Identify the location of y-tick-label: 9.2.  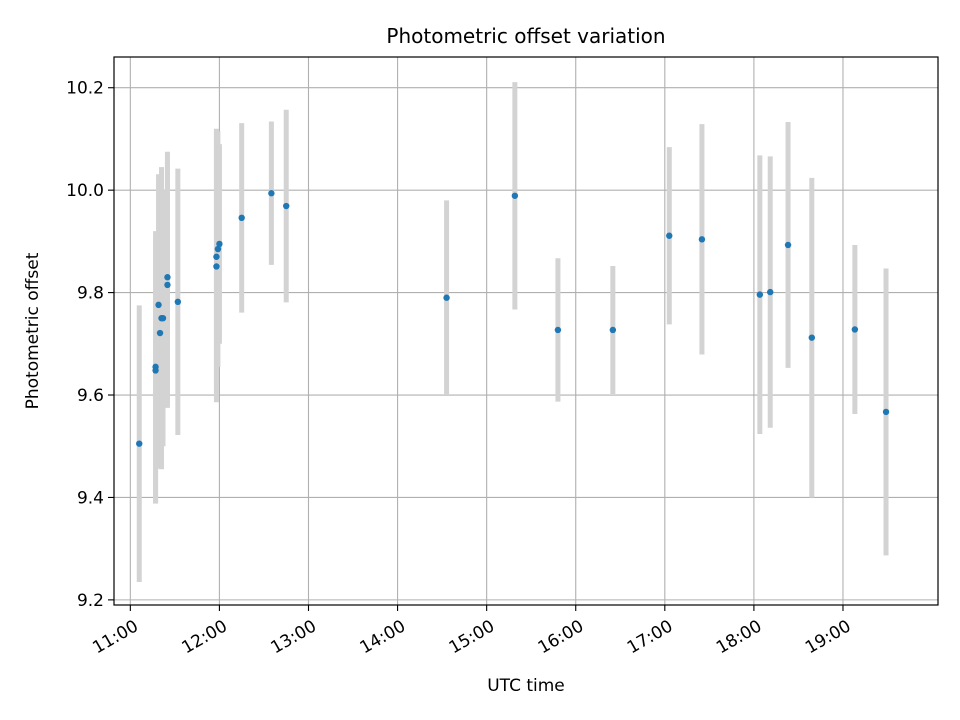
(90, 601).